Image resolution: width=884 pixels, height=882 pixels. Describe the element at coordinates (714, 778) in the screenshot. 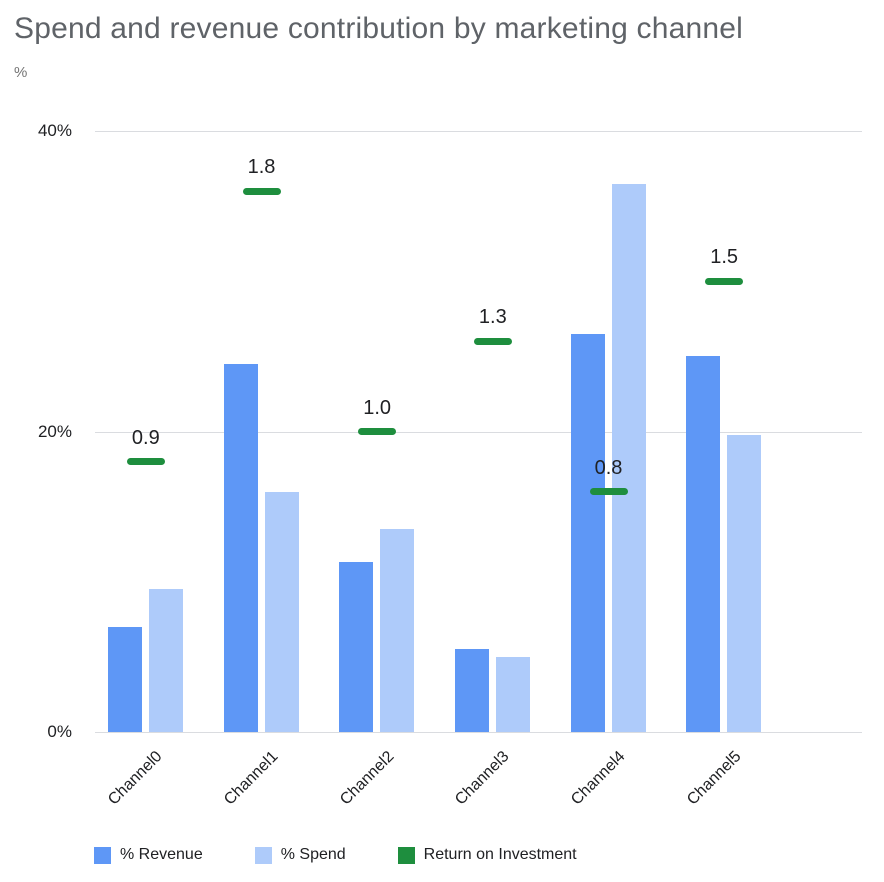

I see `x-axis-tick-label: Channel5` at that location.